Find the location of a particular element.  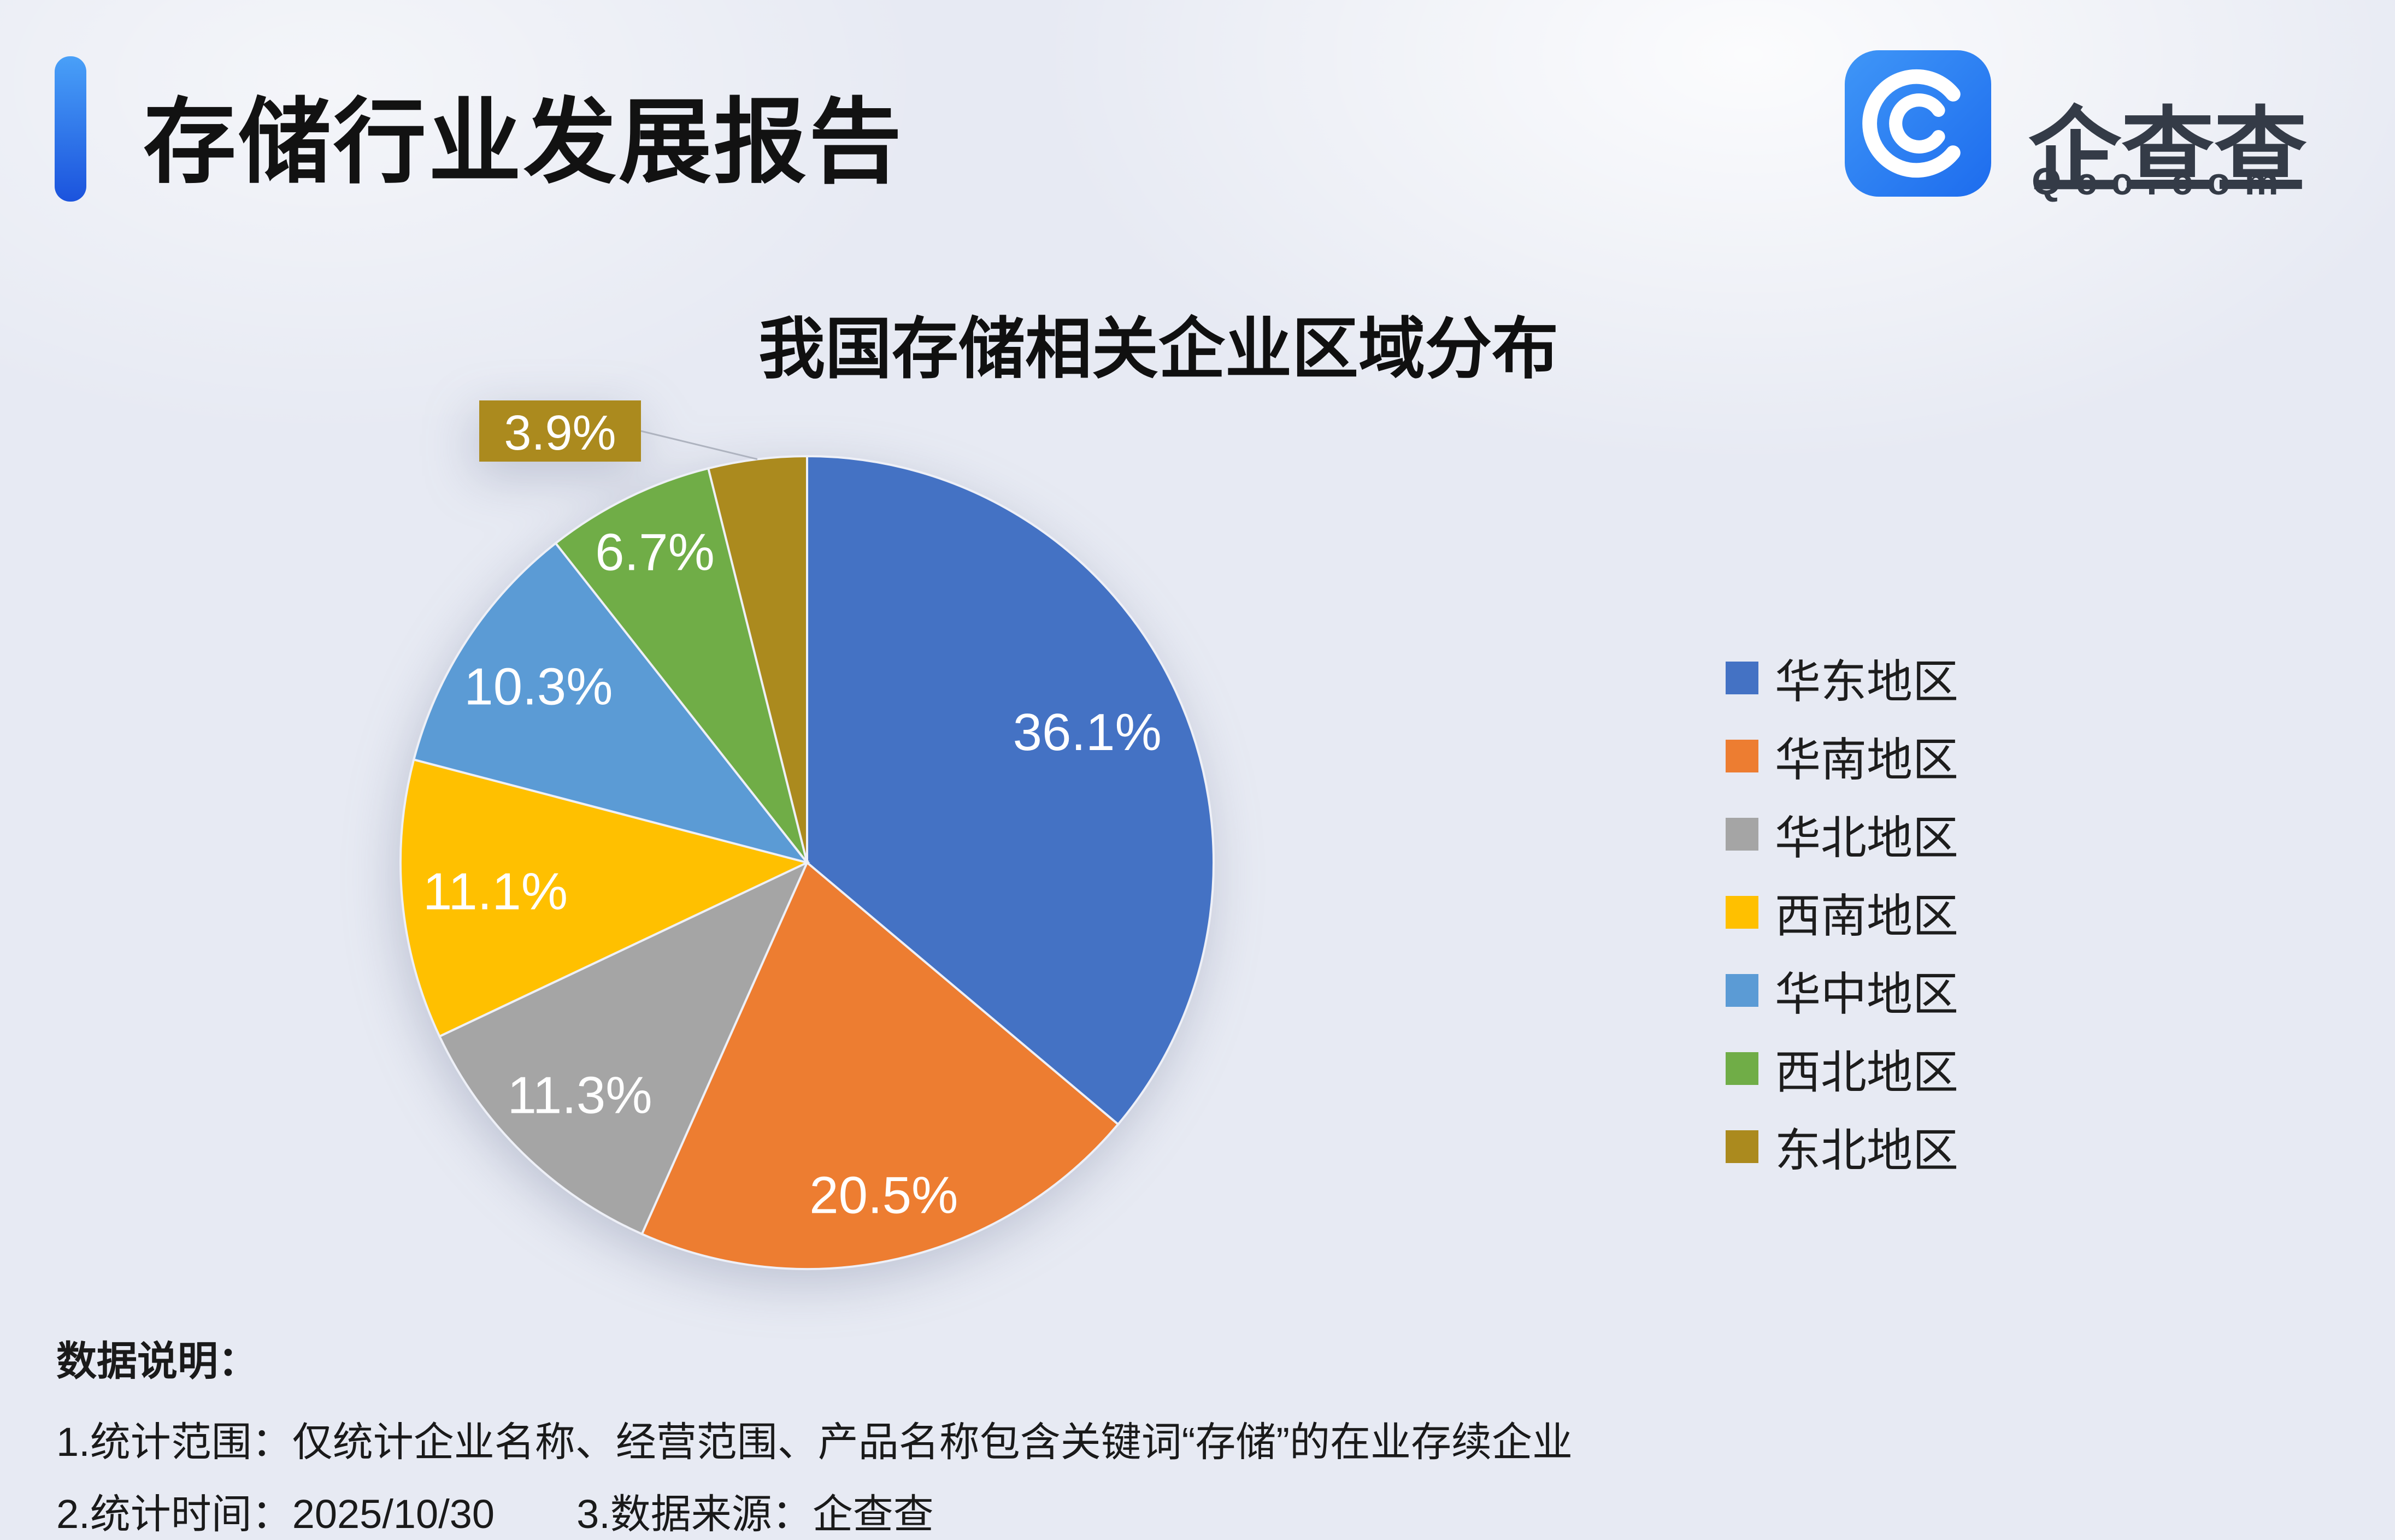

legend-item-4: 华中地区 is located at coordinates (1842, 993).